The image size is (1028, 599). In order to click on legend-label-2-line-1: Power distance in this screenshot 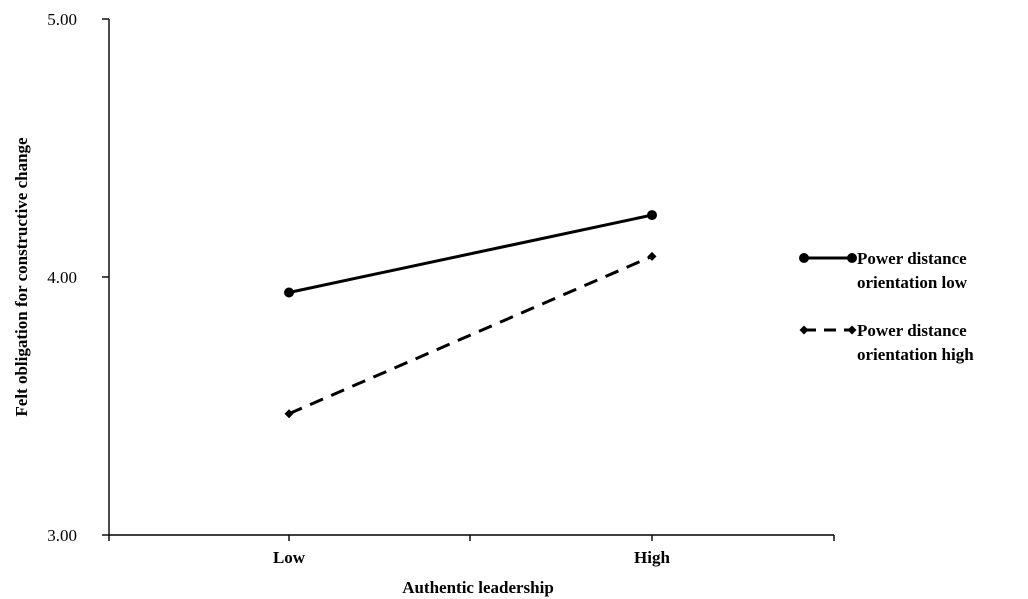, I will do `click(912, 330)`.